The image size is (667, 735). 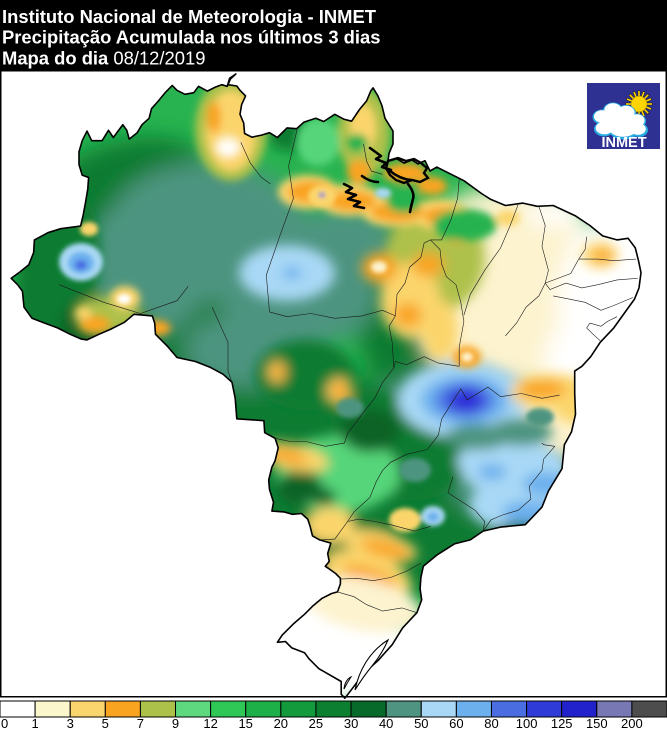 I want to click on svg-text: 80, so click(x=491, y=723).